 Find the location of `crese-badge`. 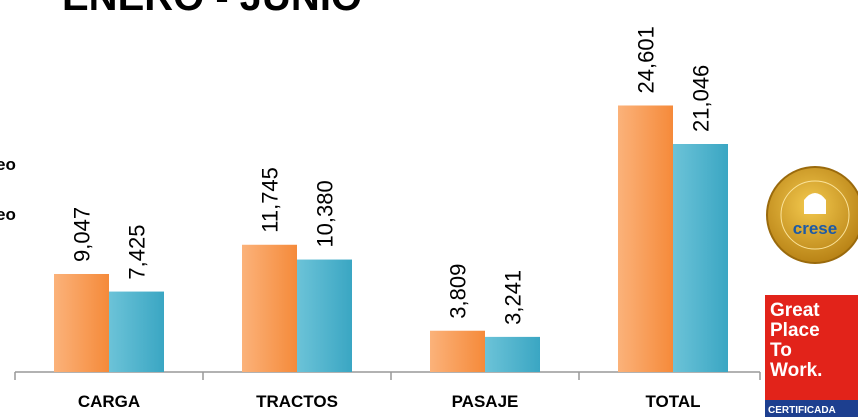

crese-badge is located at coordinates (812, 215).